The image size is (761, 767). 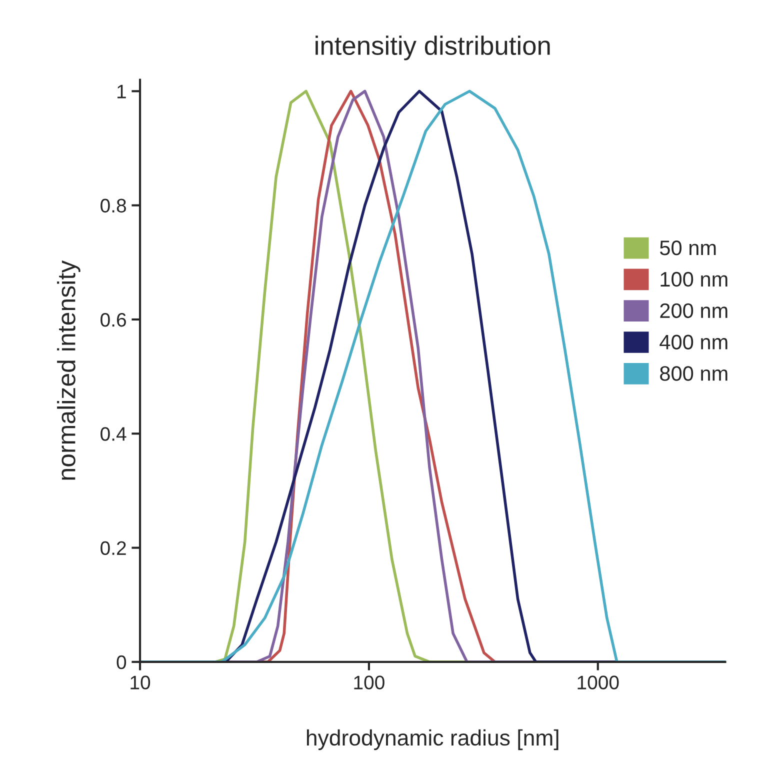 I want to click on y-tick-label: 1, so click(x=122, y=91).